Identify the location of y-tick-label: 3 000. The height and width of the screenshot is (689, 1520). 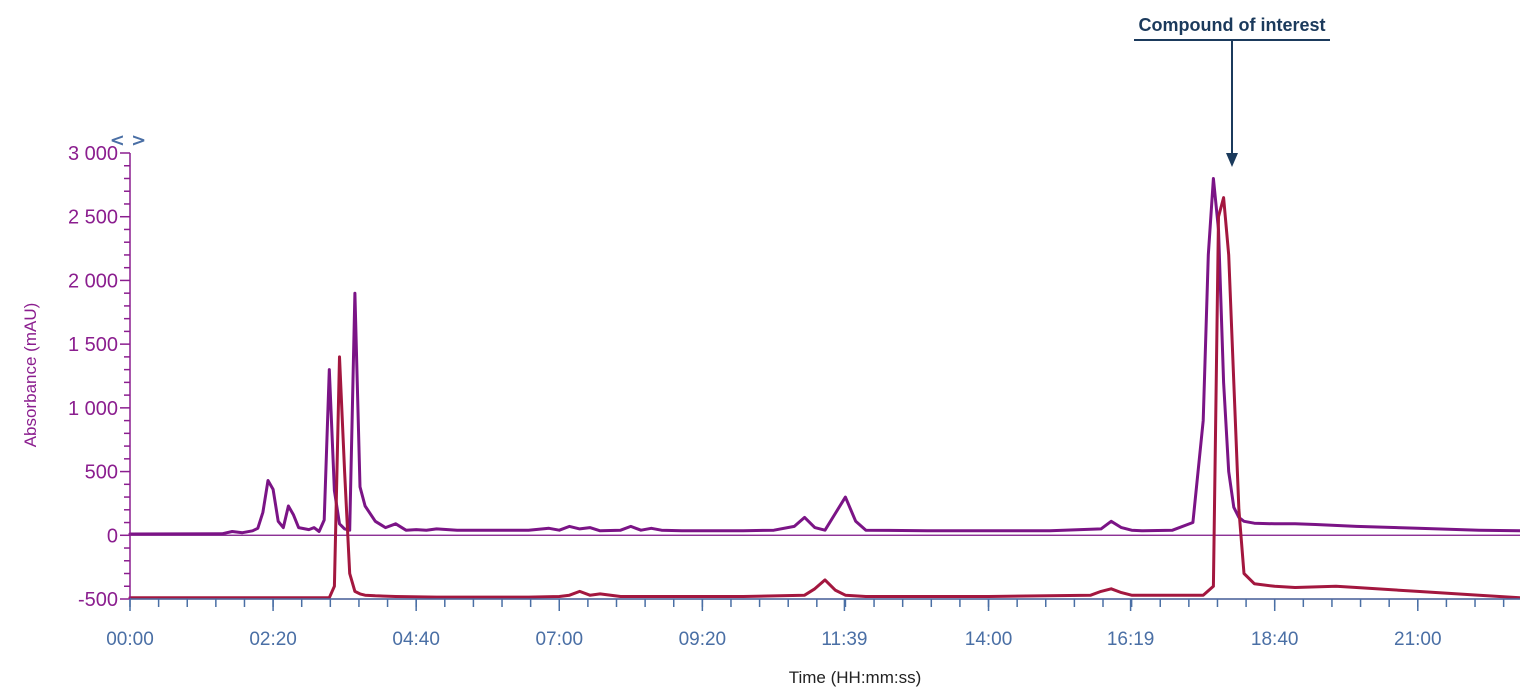
(93, 154).